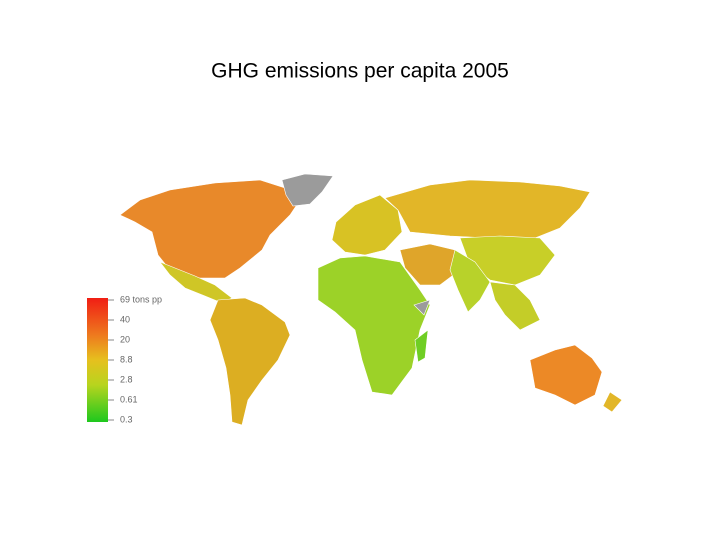 Image resolution: width=720 pixels, height=540 pixels. I want to click on southeast-asia, so click(515, 306).